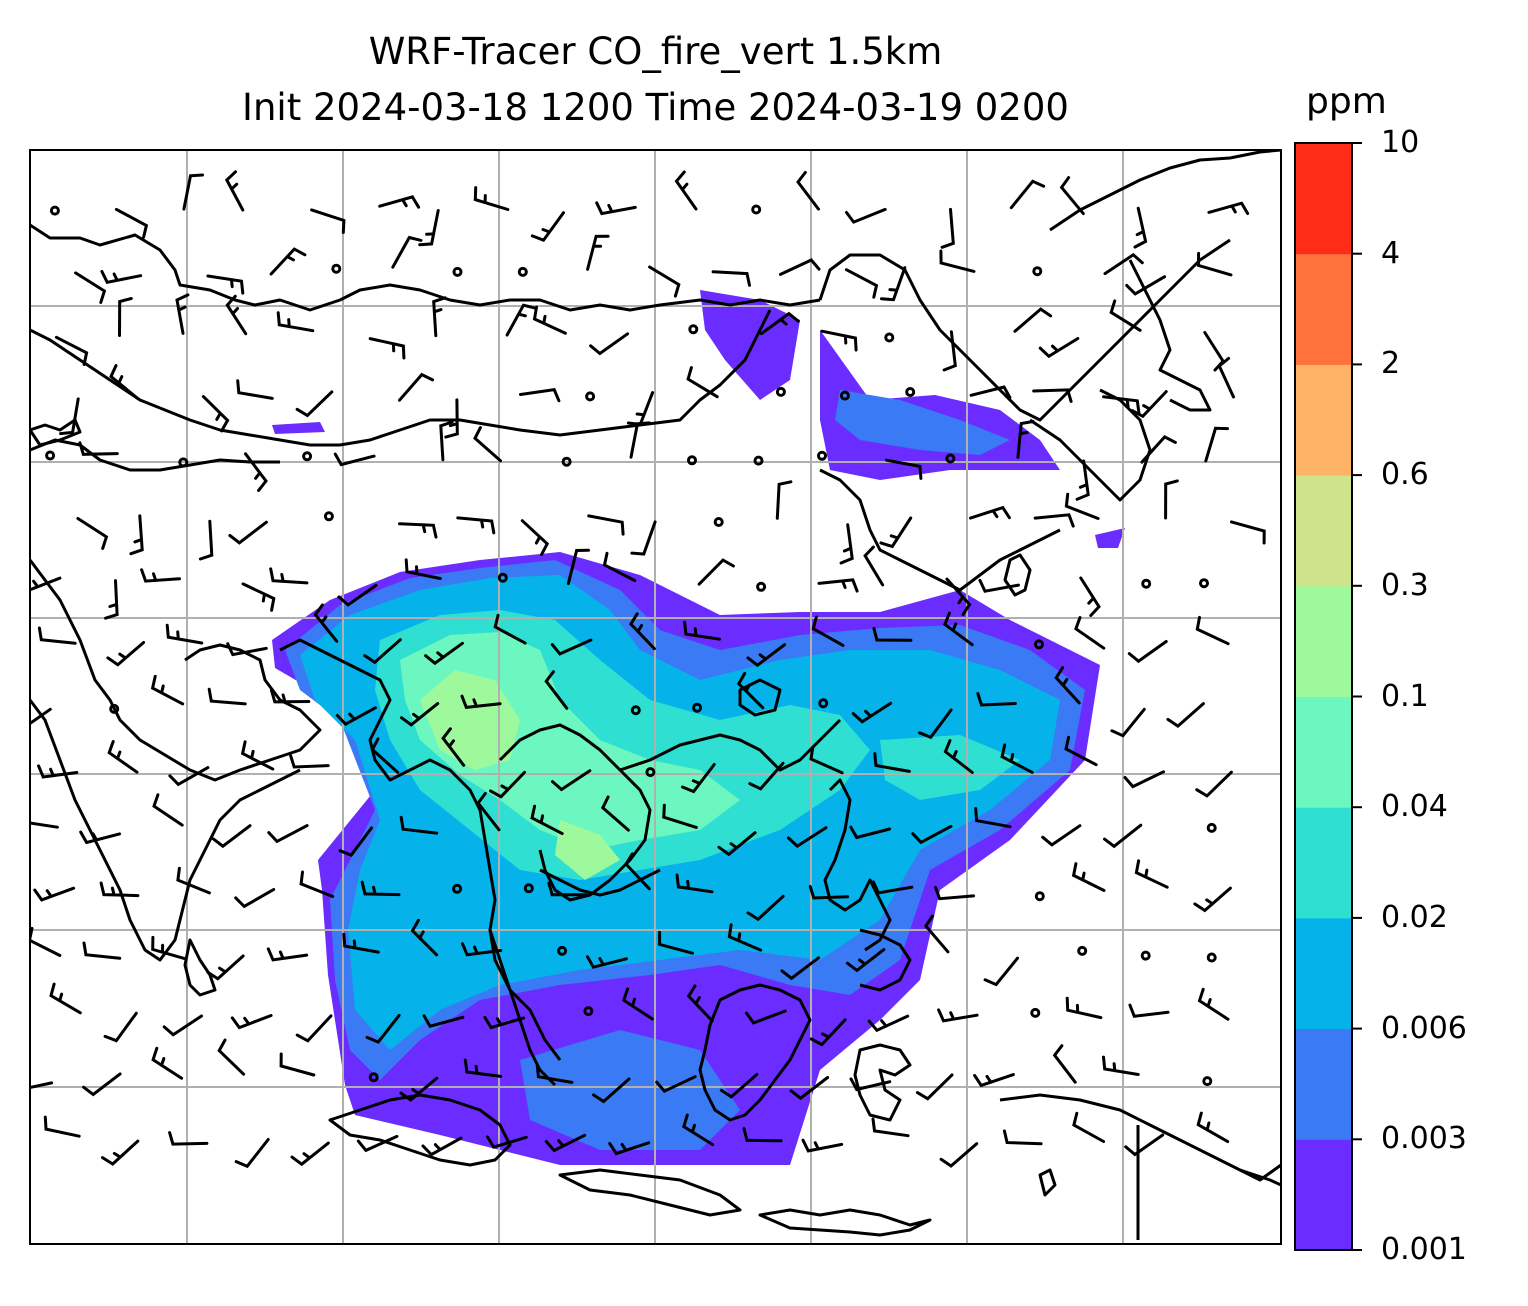  Describe the element at coordinates (1424, 1249) in the screenshot. I see `colorbar-tick-label: 0.001` at that location.